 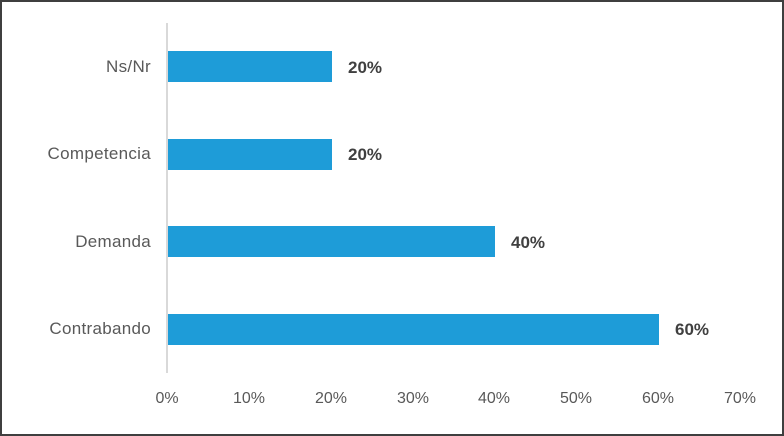 I want to click on category-label: Ns/Nr, so click(x=128, y=66).